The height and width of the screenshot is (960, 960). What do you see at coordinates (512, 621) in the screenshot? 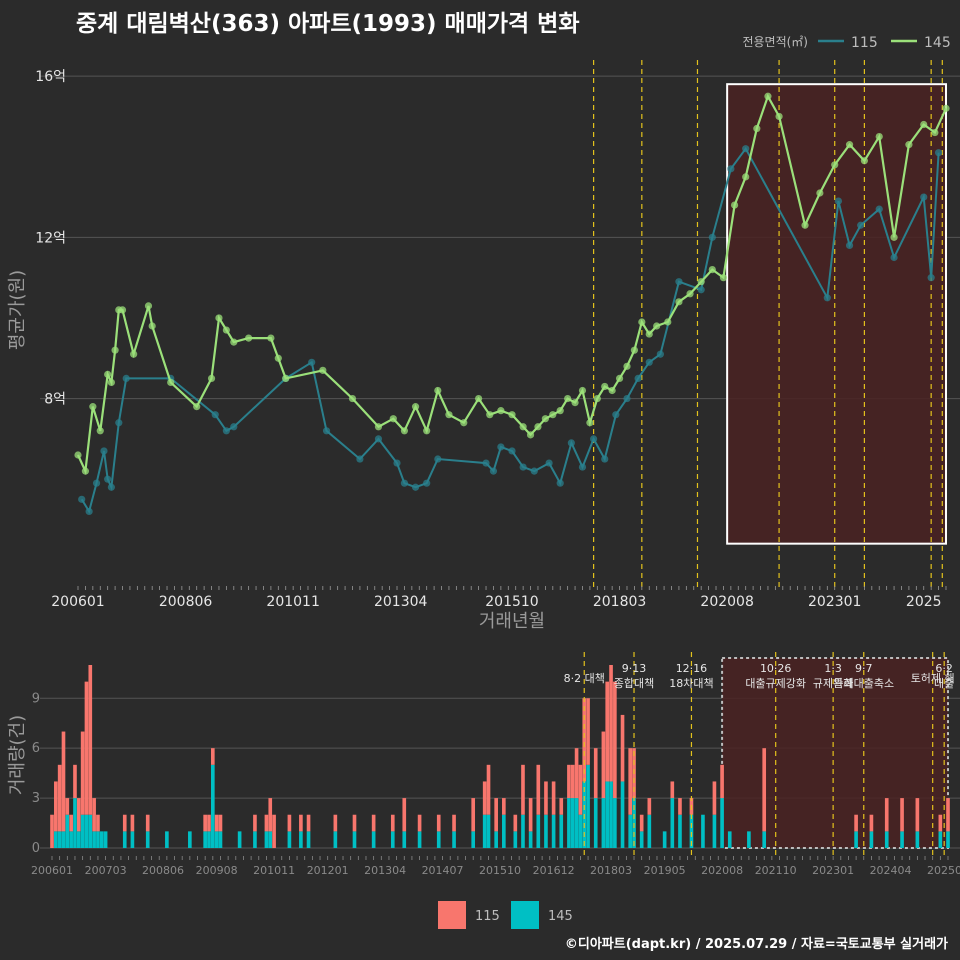
I see `top-x-axis-title: 거래년월` at bounding box center [512, 621].